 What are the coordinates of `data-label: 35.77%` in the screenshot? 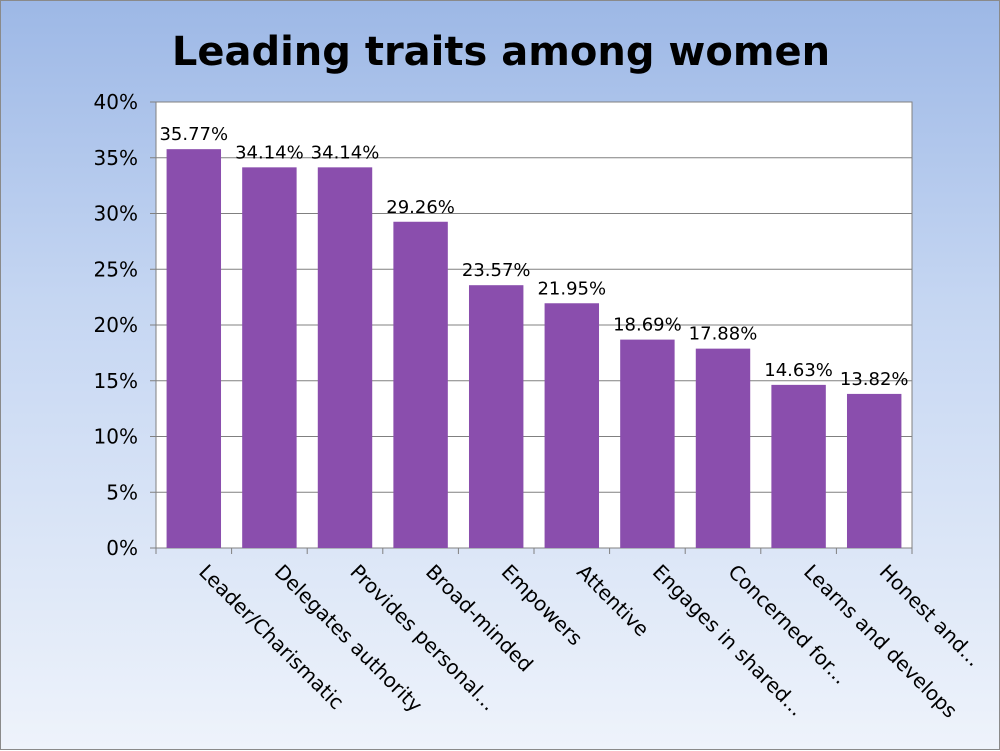 It's located at (193, 134).